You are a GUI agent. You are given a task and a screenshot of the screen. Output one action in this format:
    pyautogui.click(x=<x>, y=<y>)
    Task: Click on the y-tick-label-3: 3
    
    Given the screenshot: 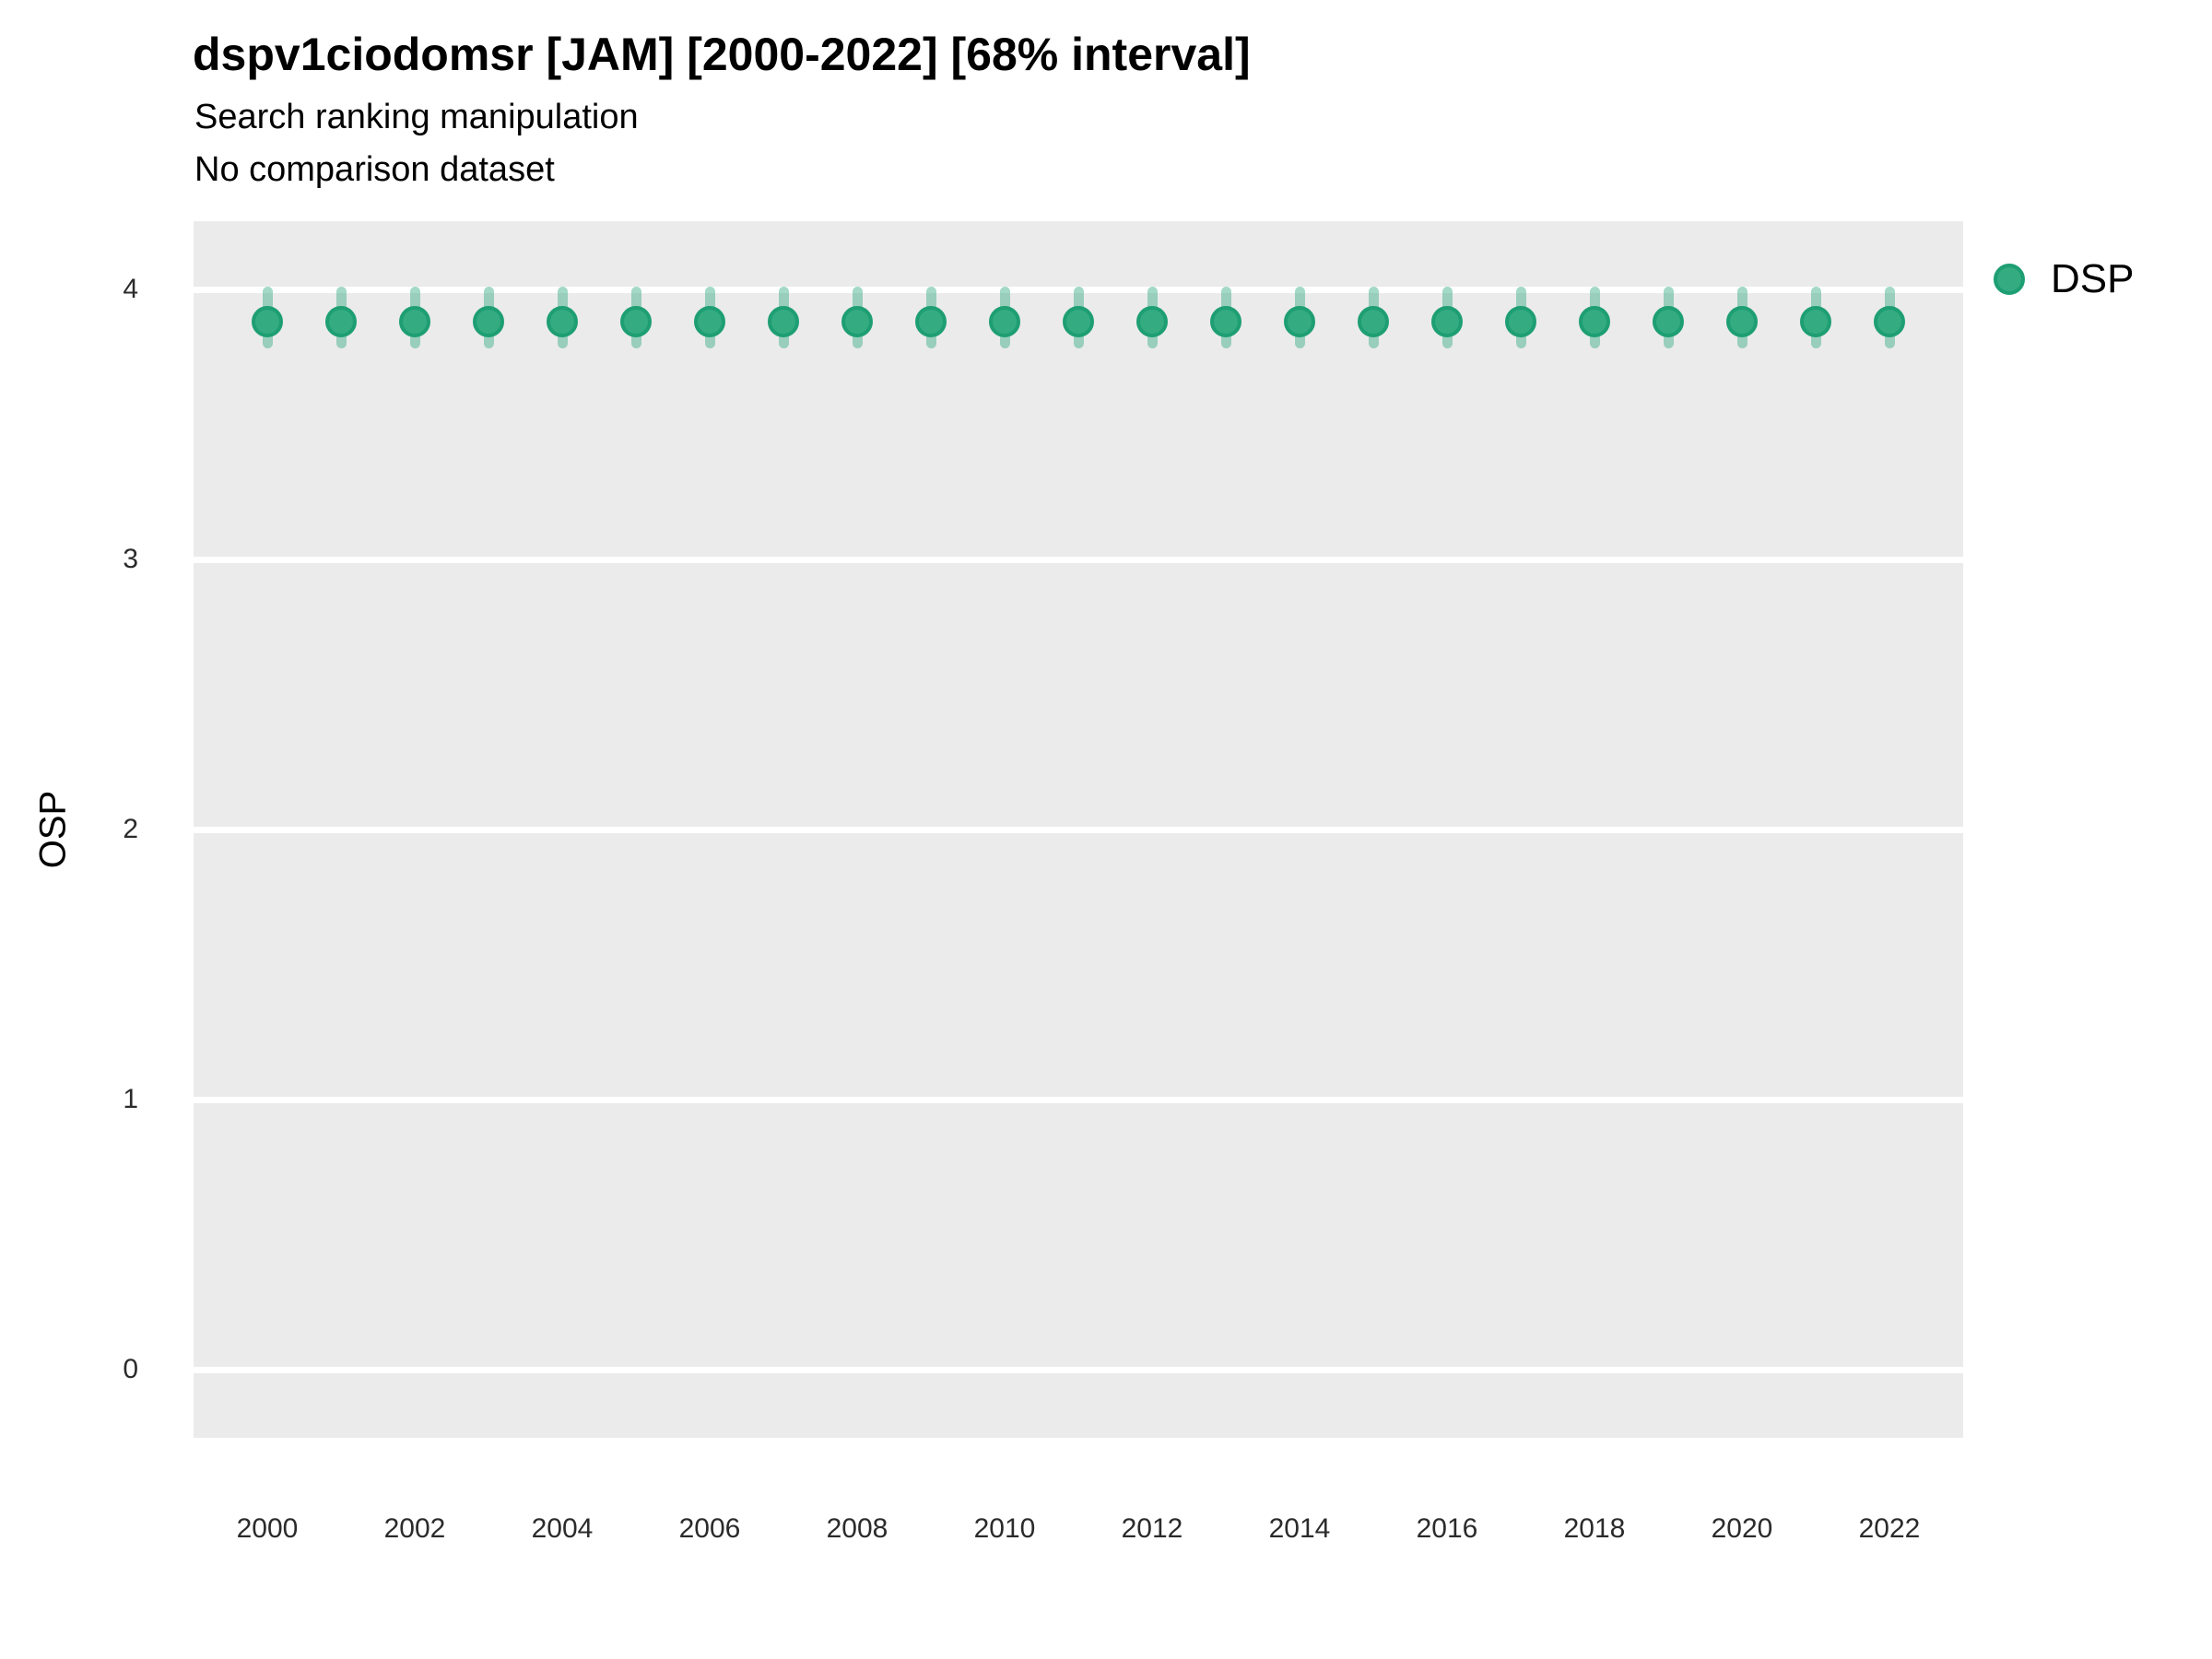 What is the action you would take?
    pyautogui.click(x=130, y=559)
    